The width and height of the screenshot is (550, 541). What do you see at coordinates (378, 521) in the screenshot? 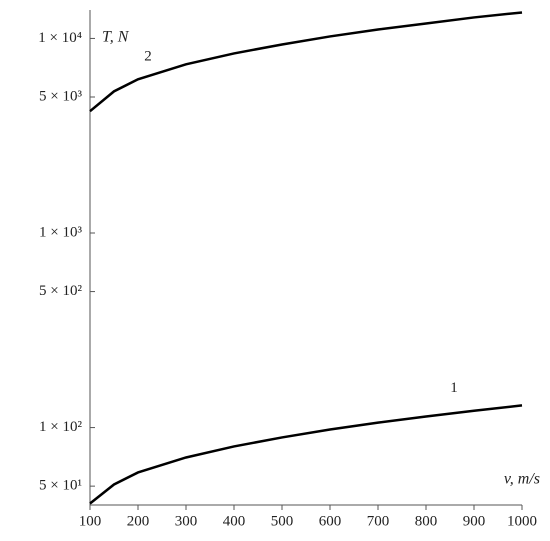
I see `x-tick-label: 700` at bounding box center [378, 521].